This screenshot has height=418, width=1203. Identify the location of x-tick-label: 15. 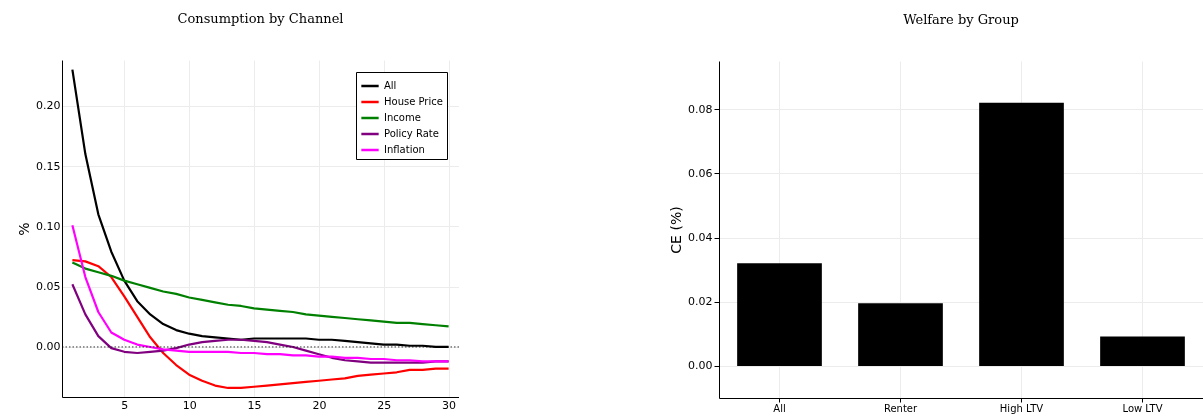
(254, 405).